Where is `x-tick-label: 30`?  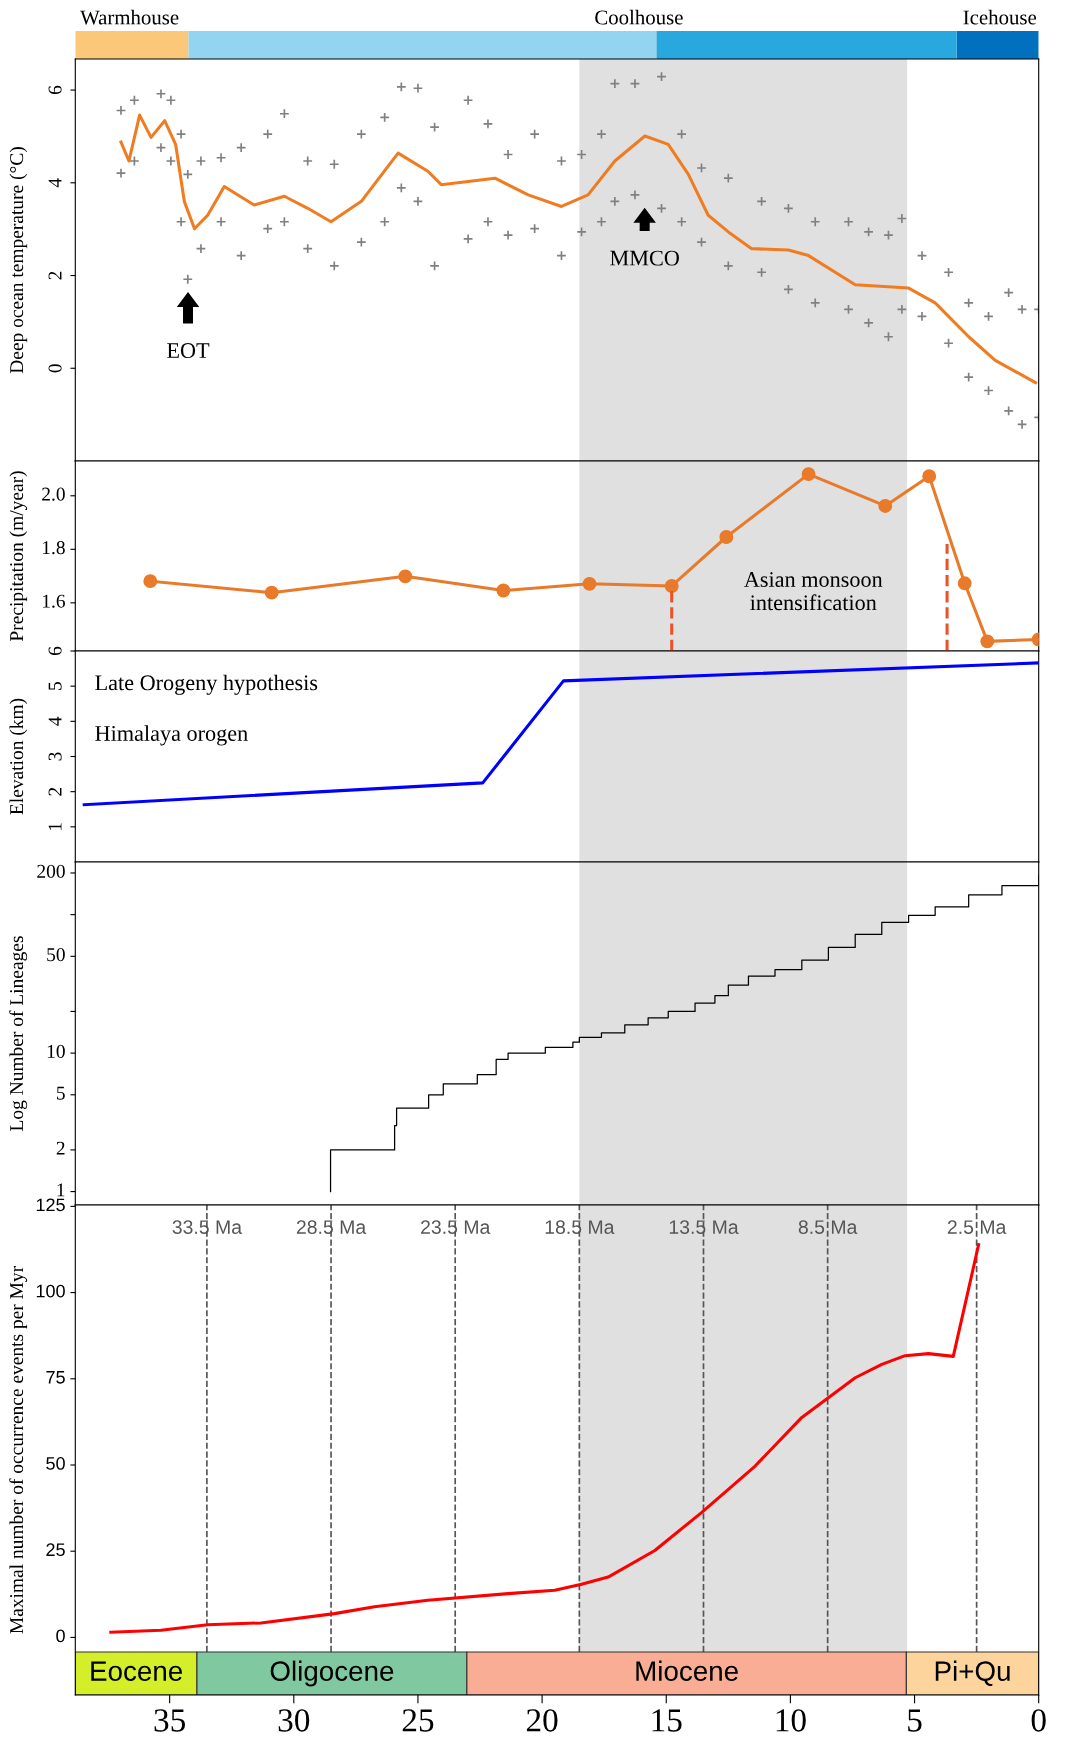 x-tick-label: 30 is located at coordinates (294, 1720).